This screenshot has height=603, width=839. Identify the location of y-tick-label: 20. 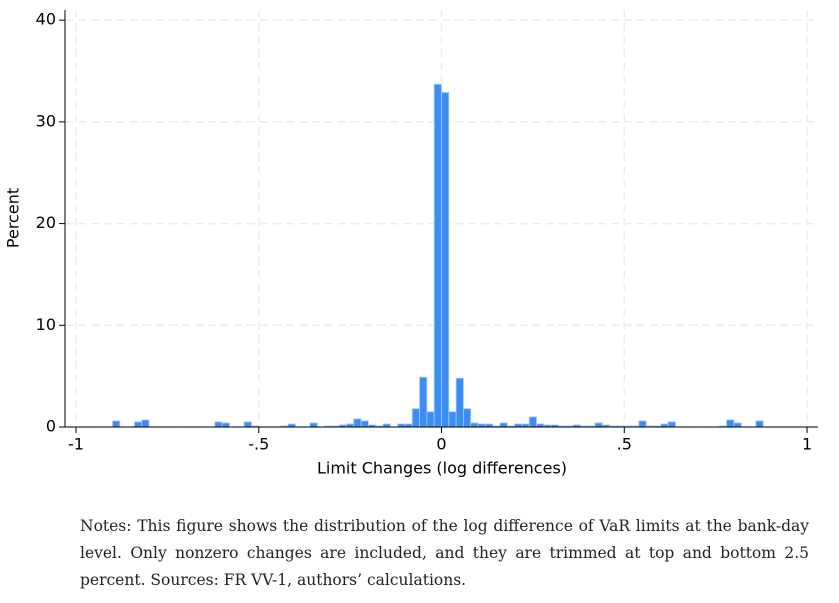
(46, 222).